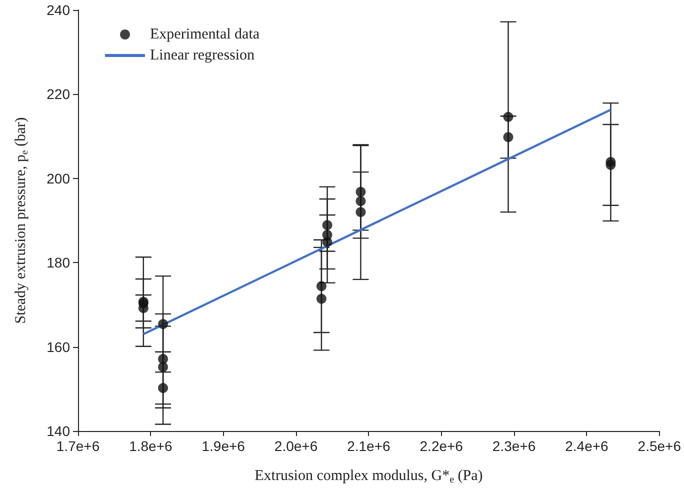 The width and height of the screenshot is (684, 503). I want to click on y-tick-label: 200, so click(58, 178).